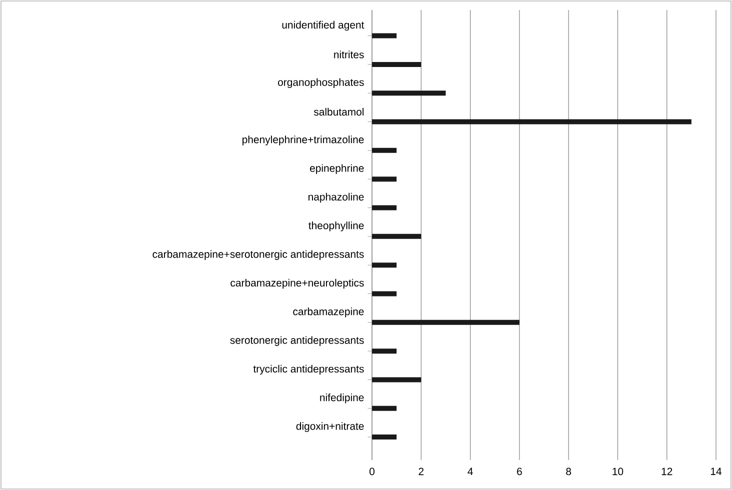 The image size is (732, 490). Describe the element at coordinates (716, 471) in the screenshot. I see `x-tick-label: 14` at that location.